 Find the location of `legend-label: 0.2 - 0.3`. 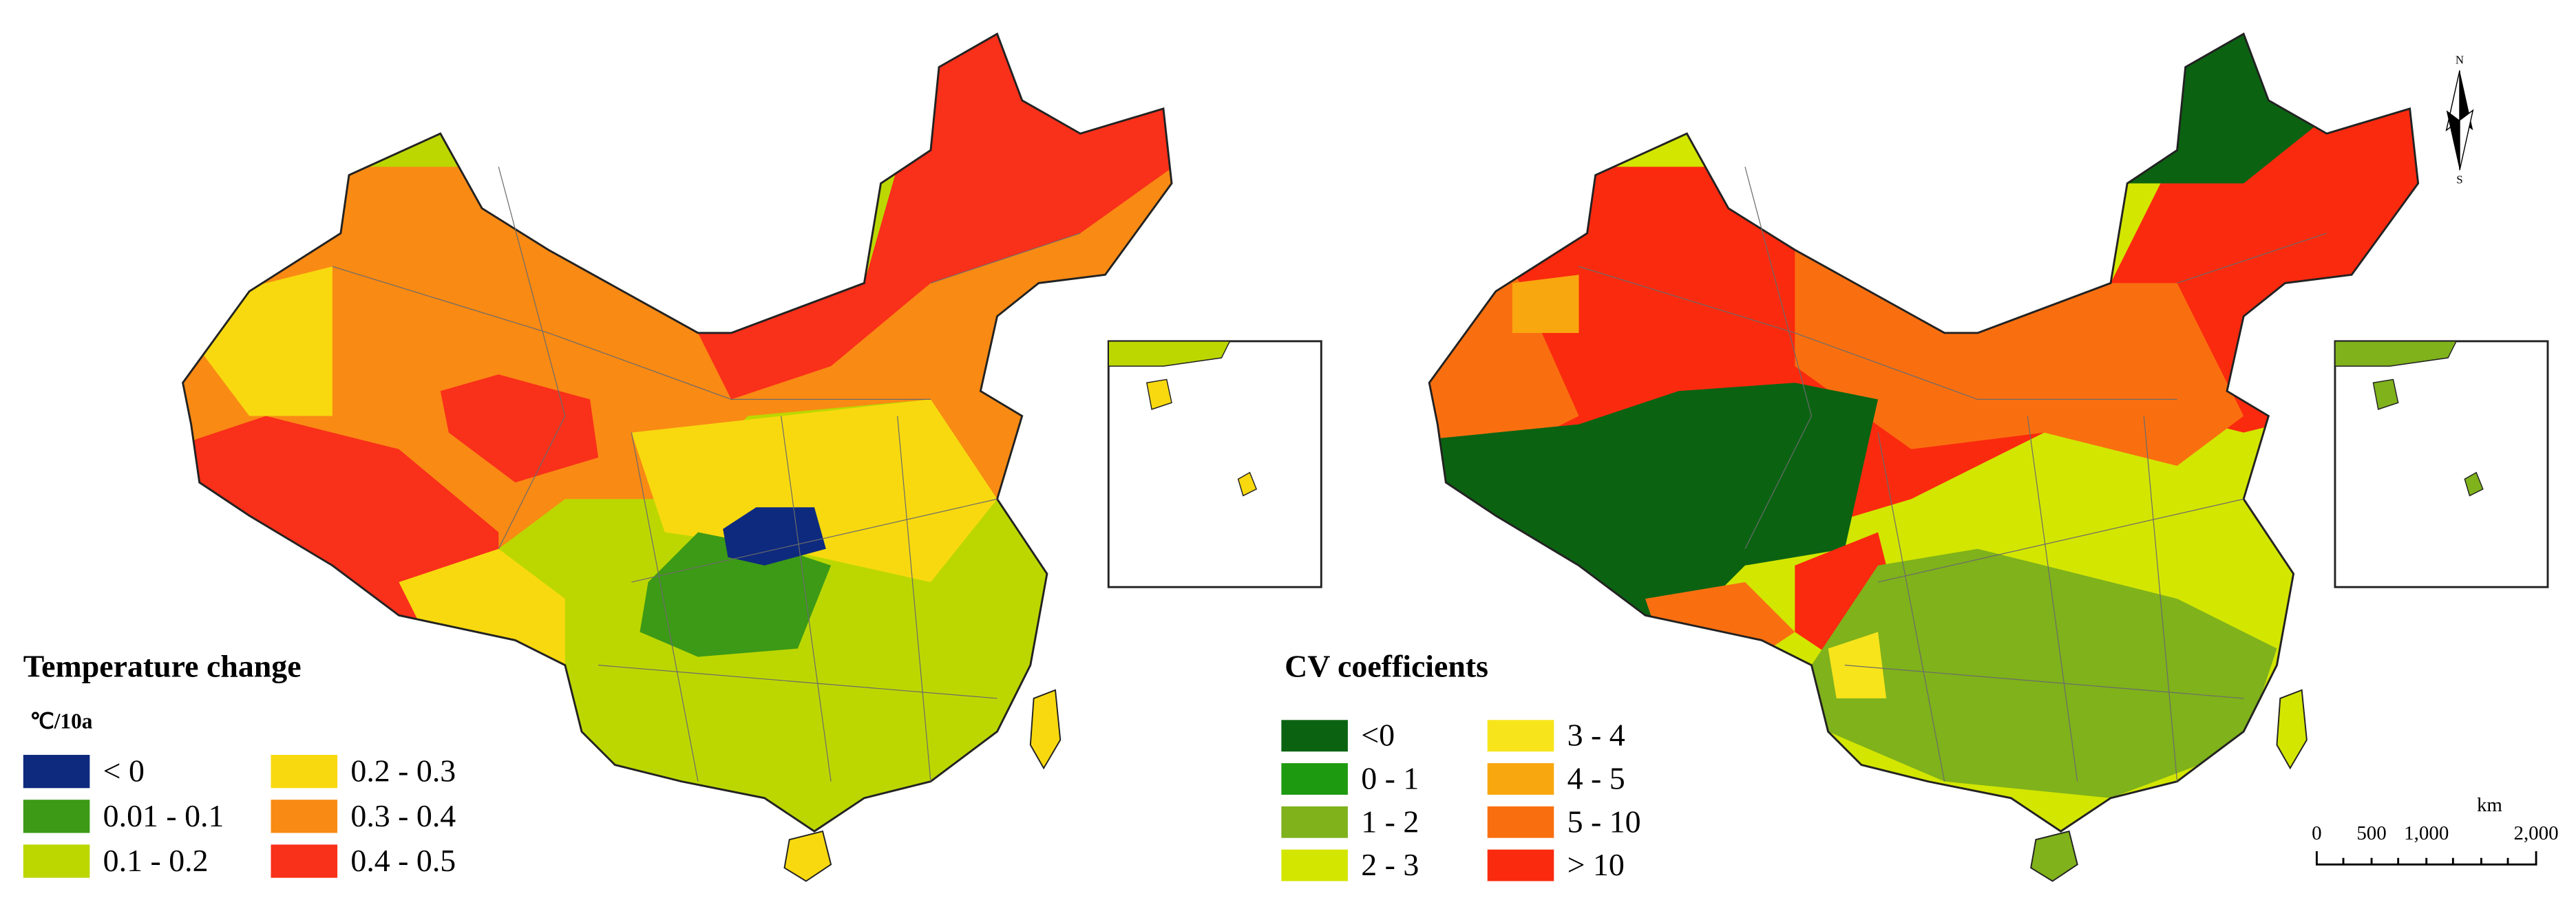

legend-label: 0.2 - 0.3 is located at coordinates (403, 771).